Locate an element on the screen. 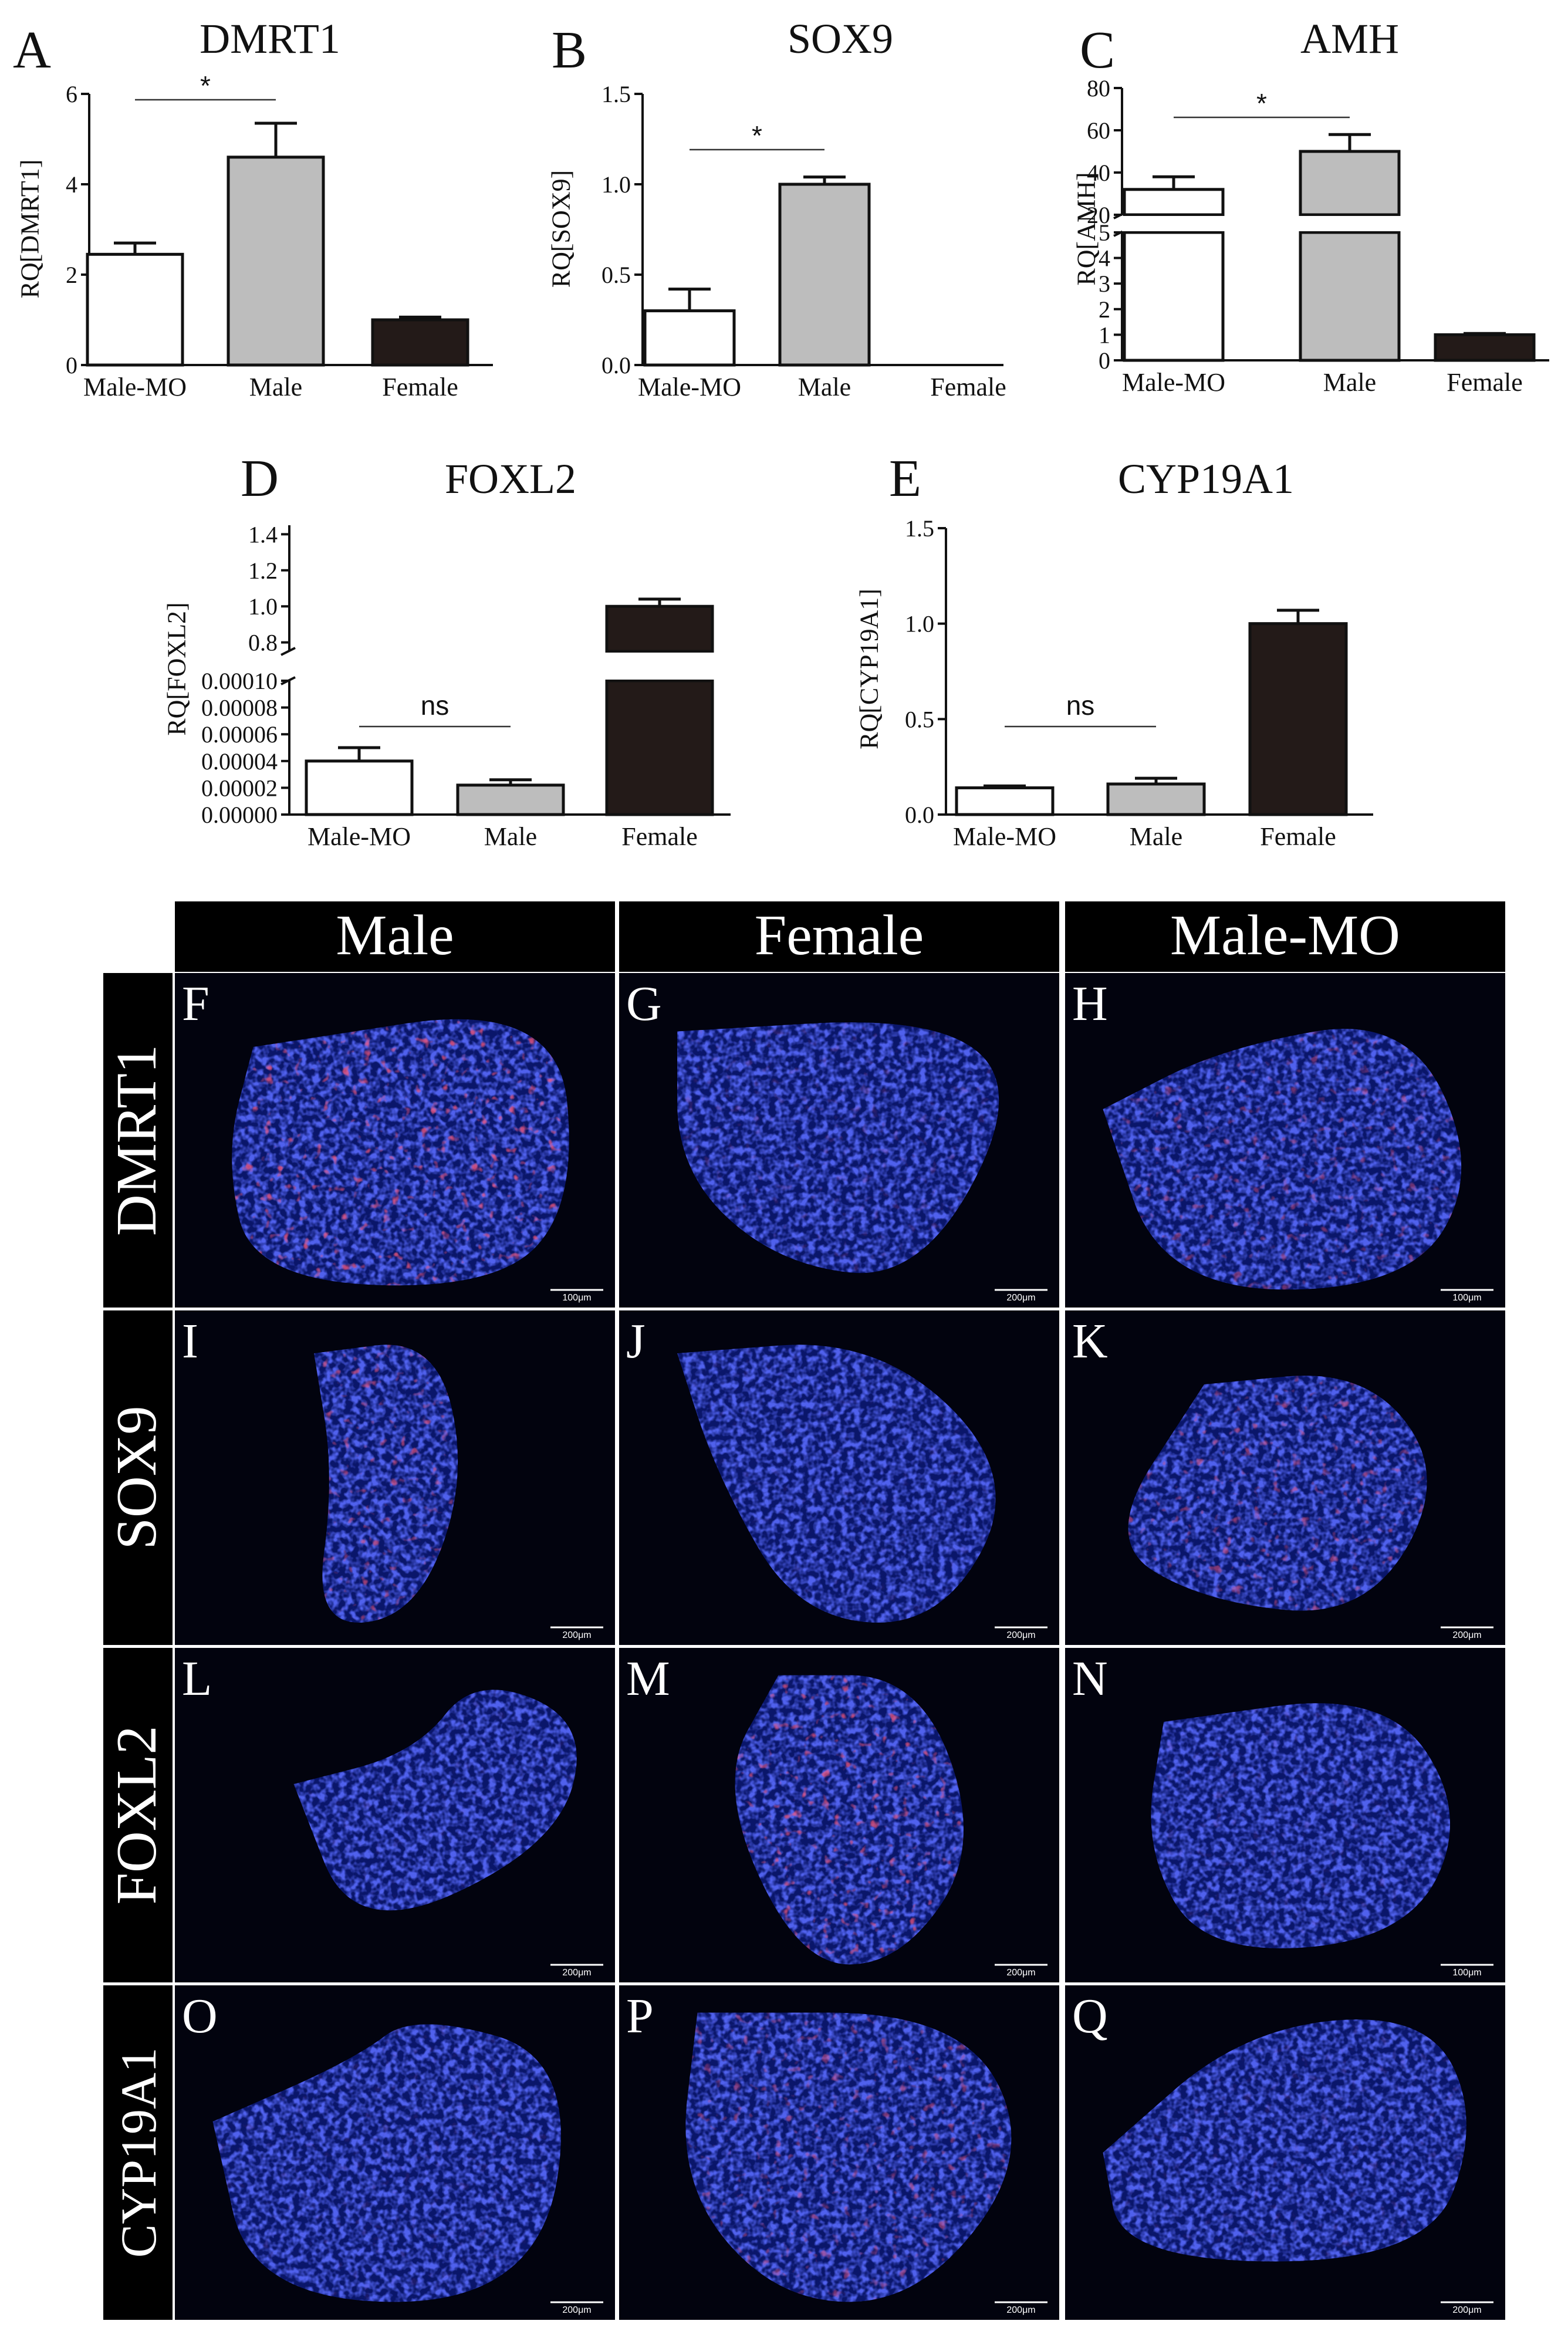 The image size is (1568, 2331). y-tick-label: 0.00010 is located at coordinates (239, 681).